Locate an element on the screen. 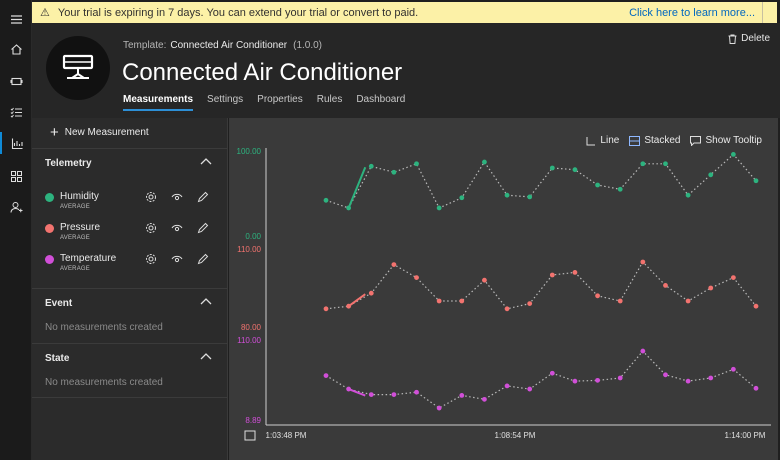  plus-icon: + is located at coordinates (54, 132).